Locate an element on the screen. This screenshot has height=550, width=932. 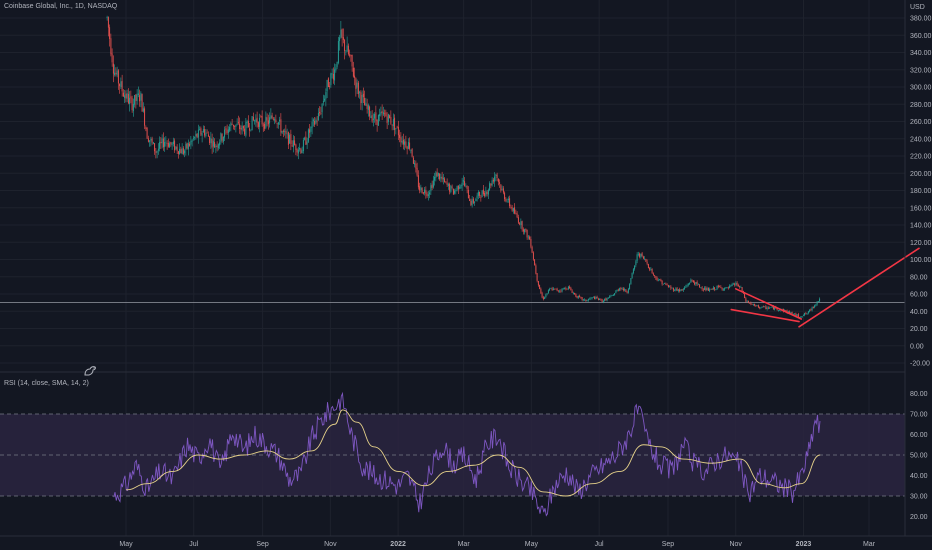
tradingview-dino-icon is located at coordinates (90, 370).